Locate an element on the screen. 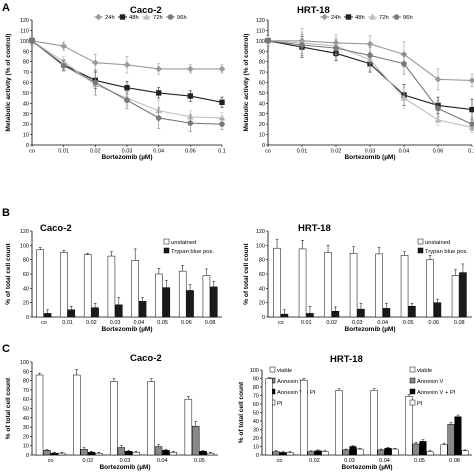  b-caco2-xtick-label: 0.04 is located at coordinates (139, 323).